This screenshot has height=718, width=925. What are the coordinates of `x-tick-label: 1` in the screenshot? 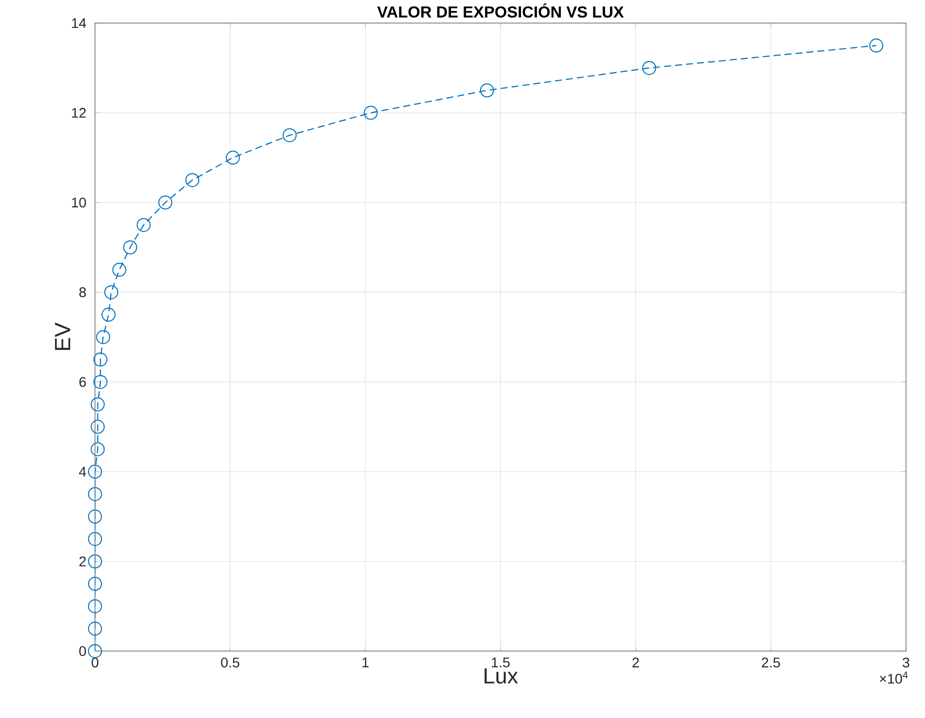 It's located at (365, 663).